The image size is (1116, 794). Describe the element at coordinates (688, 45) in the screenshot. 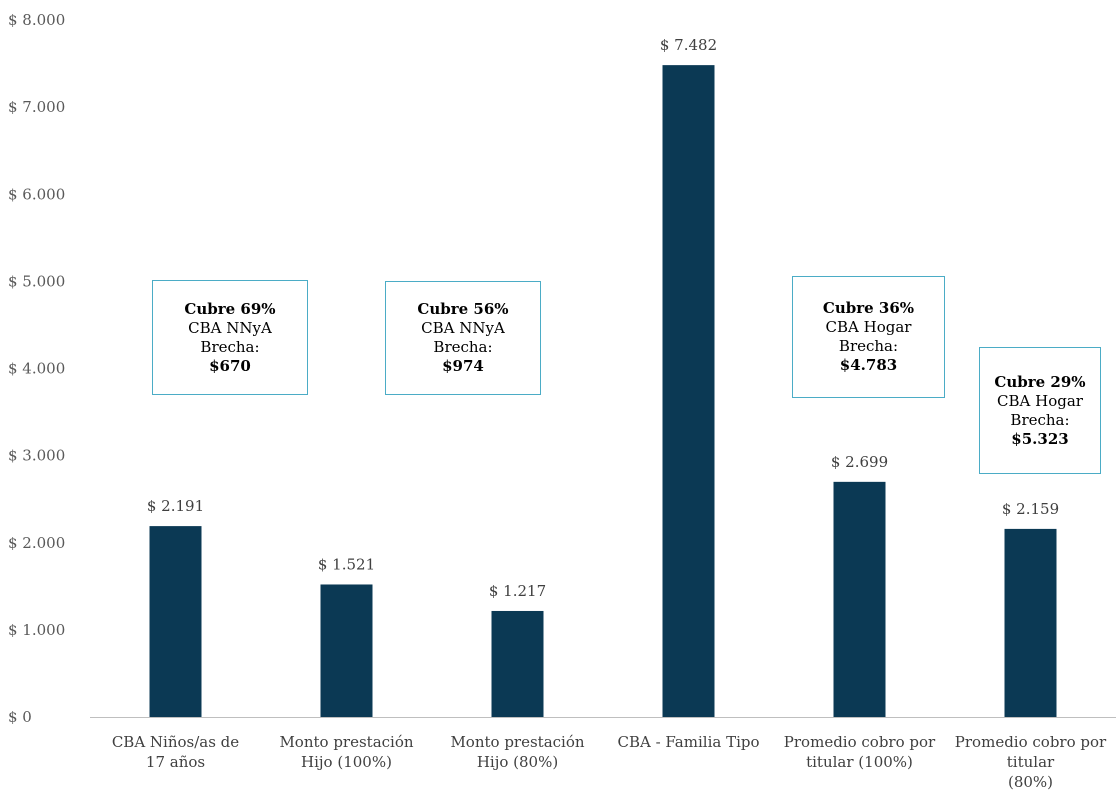

I see `data-label: $ 7.482` at that location.